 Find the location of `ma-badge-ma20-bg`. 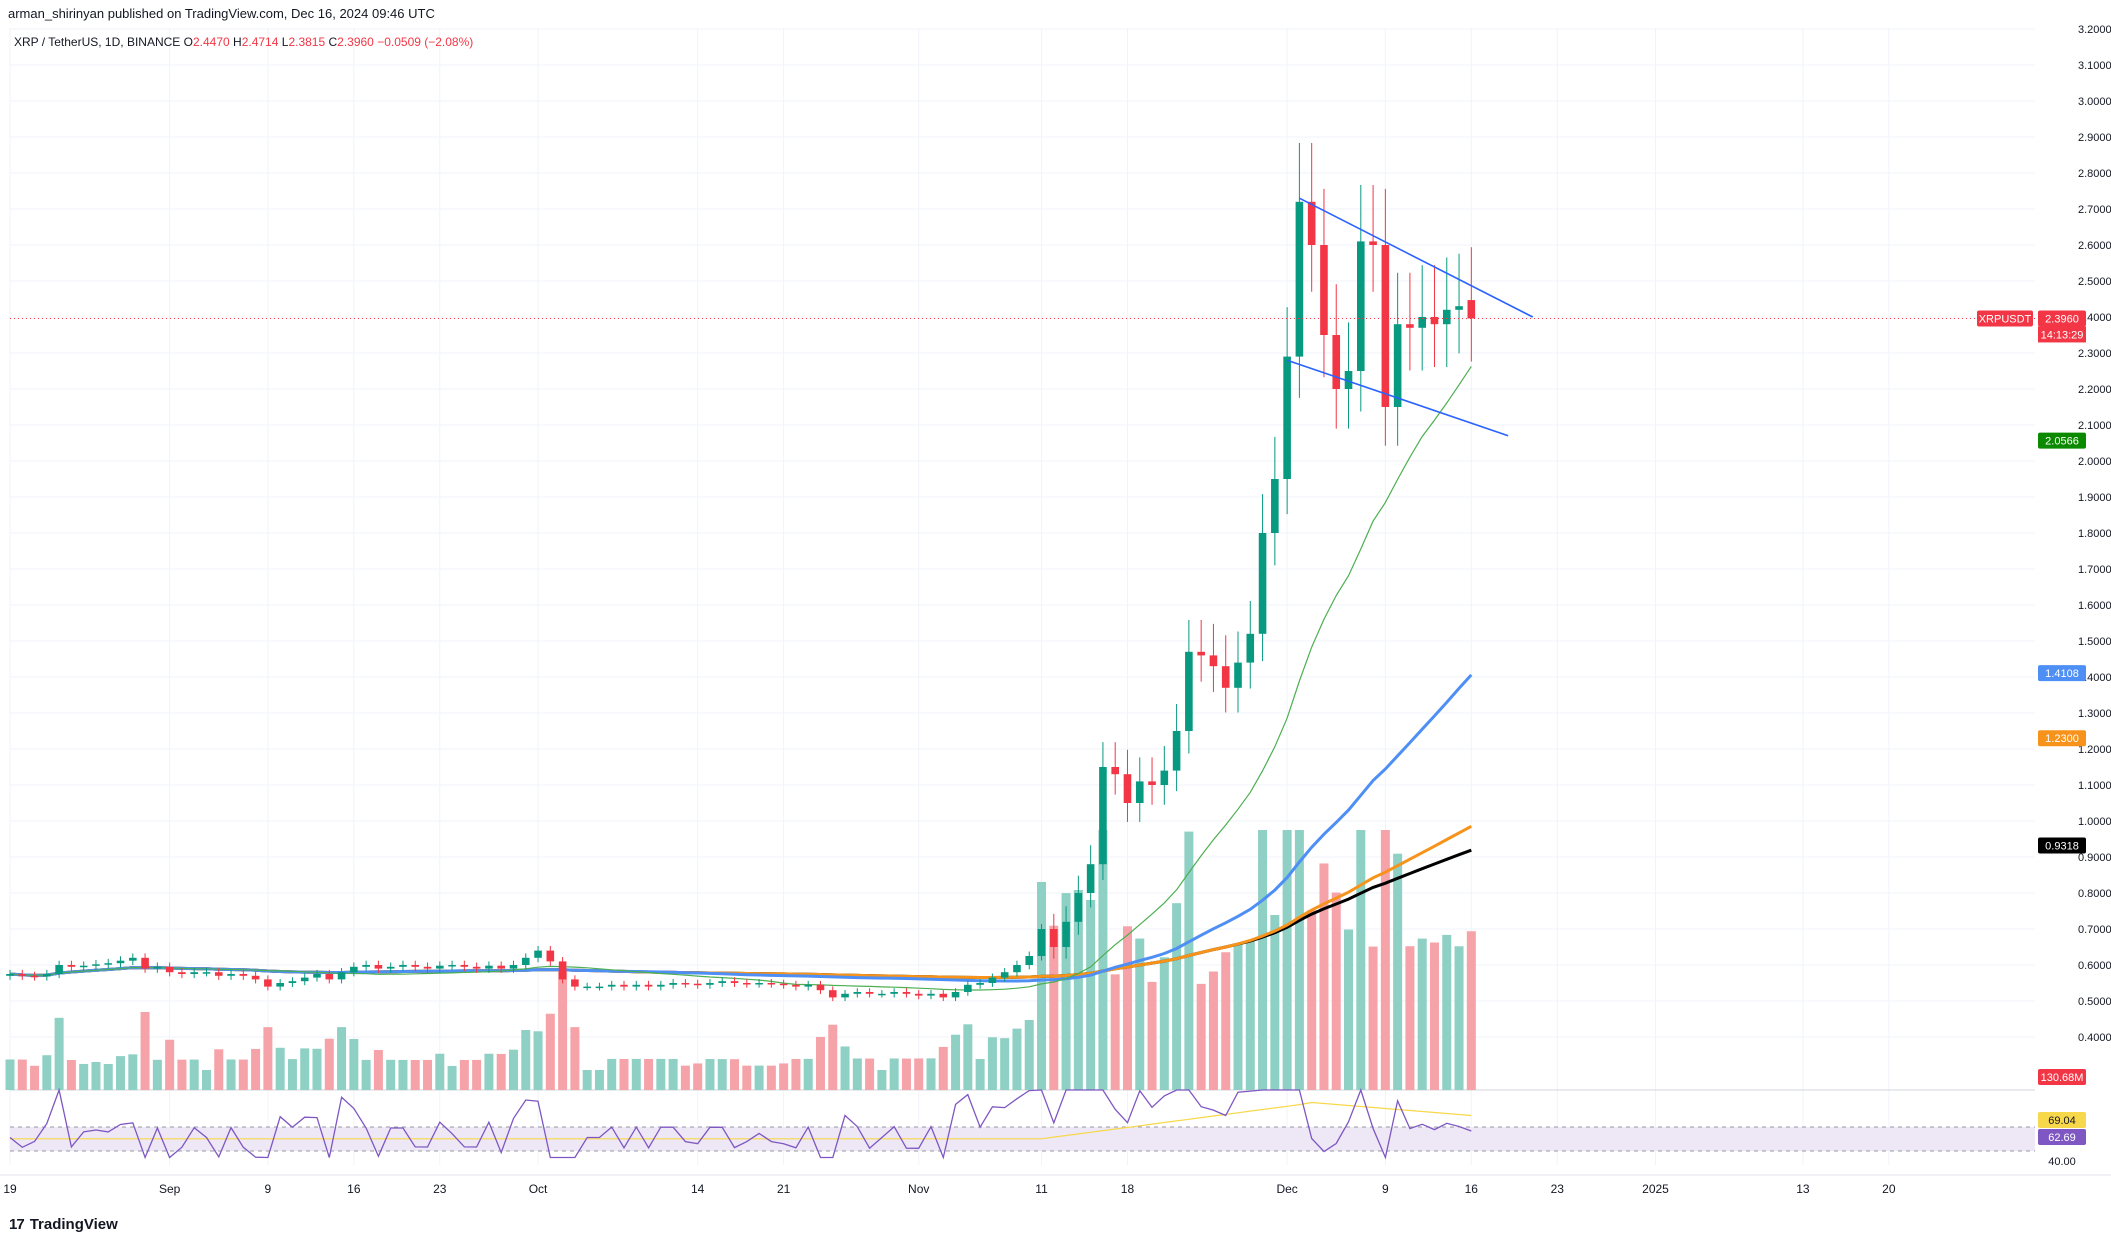

ma-badge-ma20-bg is located at coordinates (2062, 440).